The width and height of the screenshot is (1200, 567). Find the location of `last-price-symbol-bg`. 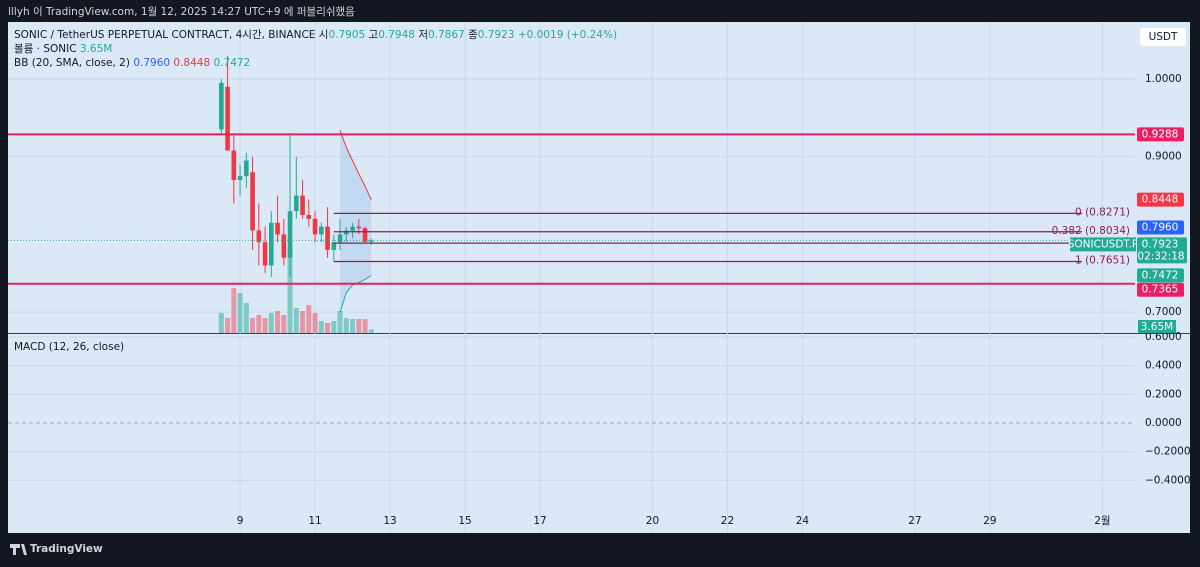

last-price-symbol-bg is located at coordinates (1103, 244).